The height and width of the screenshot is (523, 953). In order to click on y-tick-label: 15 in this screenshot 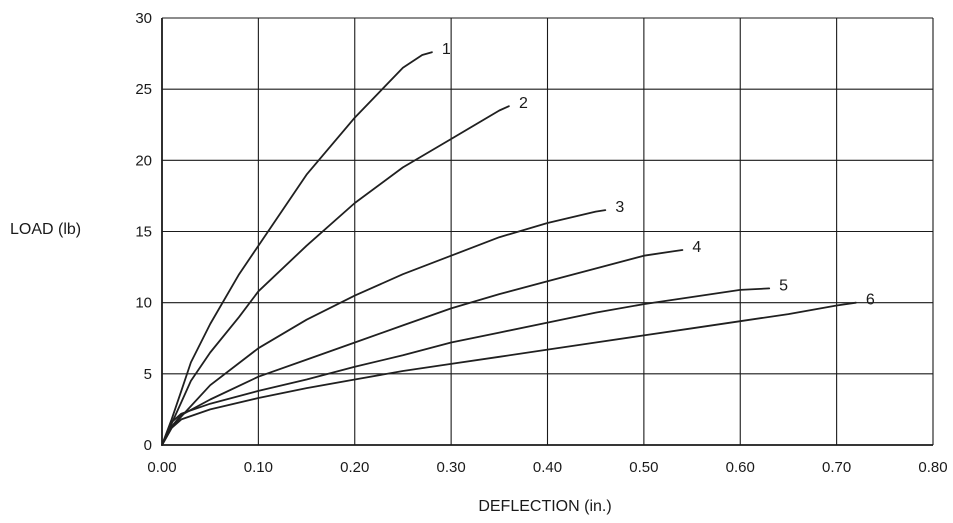, I will do `click(143, 232)`.